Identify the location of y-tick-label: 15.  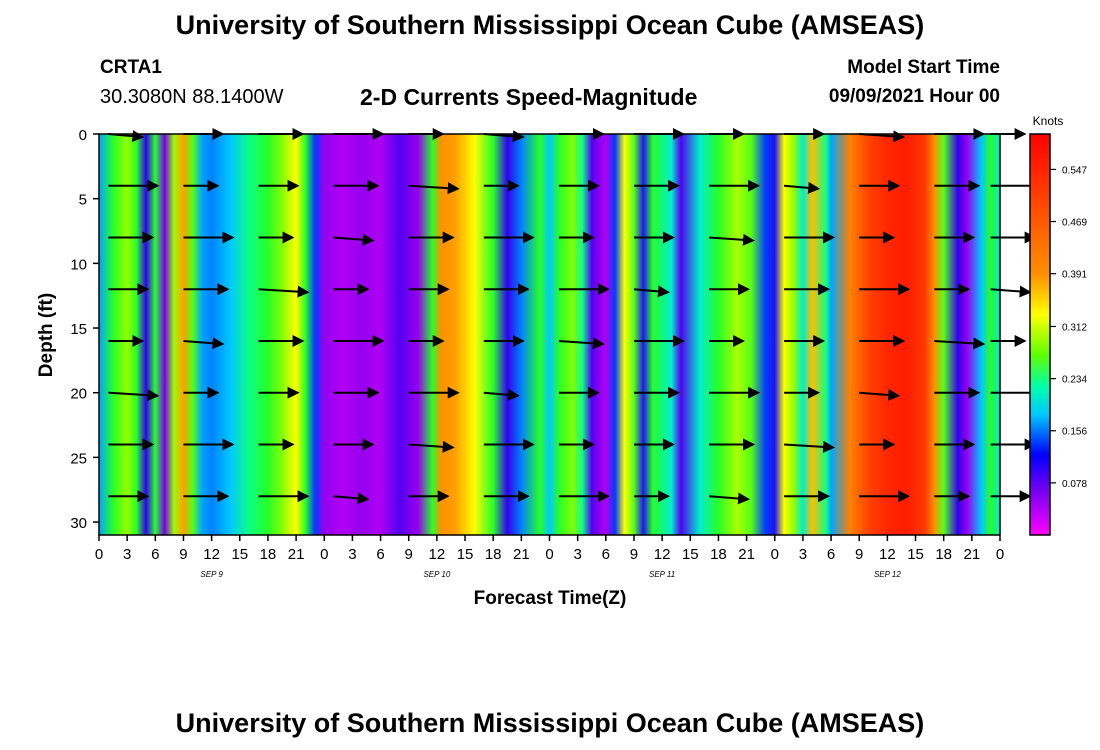
(78, 329).